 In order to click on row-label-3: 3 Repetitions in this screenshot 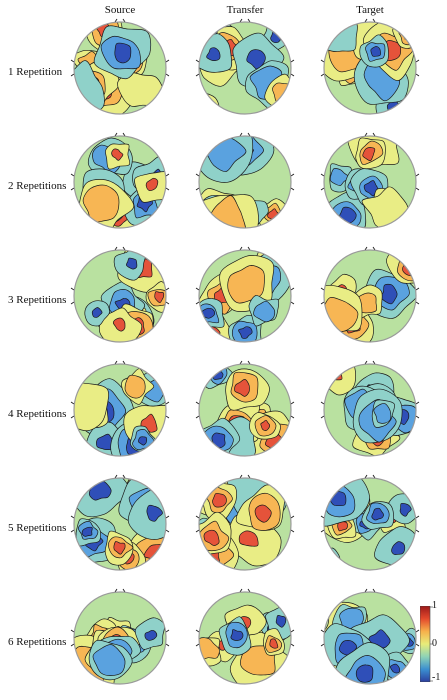, I will do `click(37, 300)`.